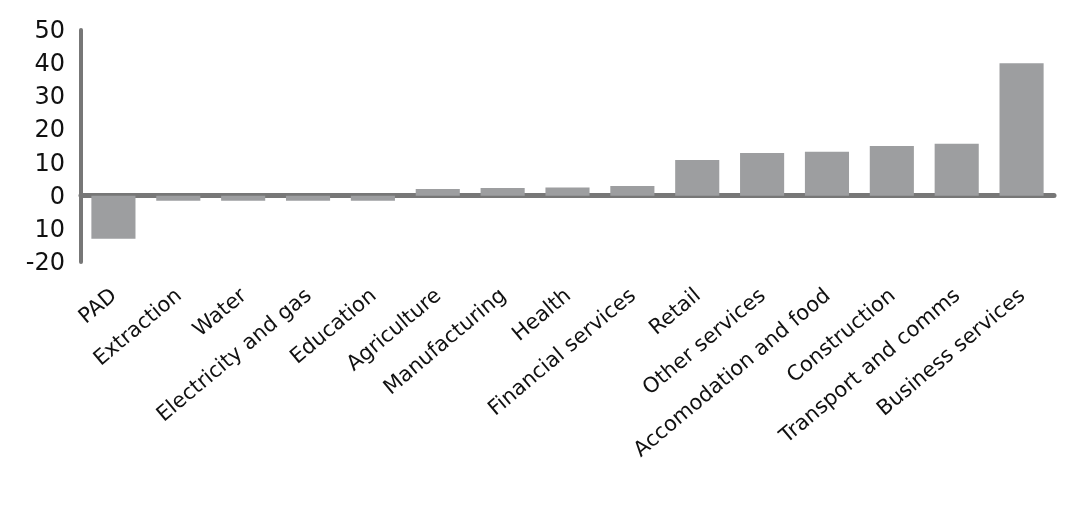 This screenshot has width=1077, height=525. Describe the element at coordinates (49, 30) in the screenshot. I see `y-tick-label: 50` at that location.